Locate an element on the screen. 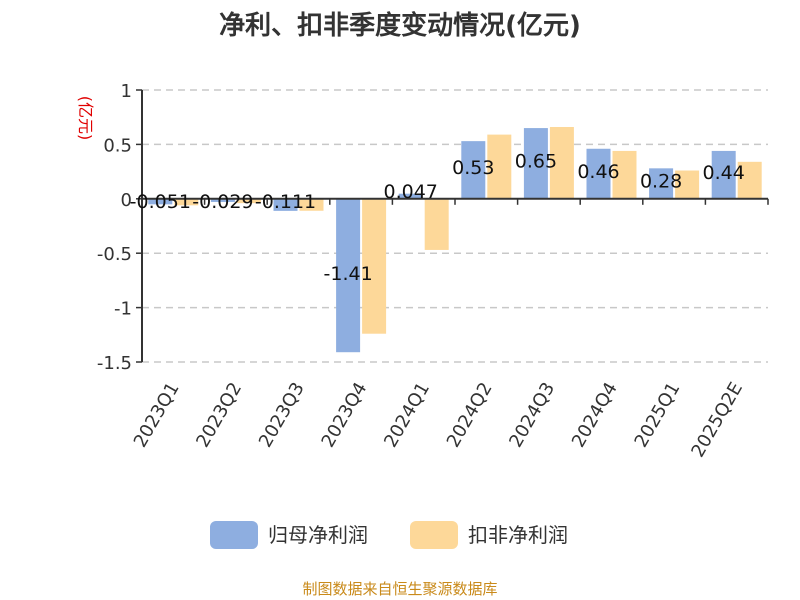 This screenshot has width=800, height=600. y-tick-label-1: 0.5 is located at coordinates (117, 145).